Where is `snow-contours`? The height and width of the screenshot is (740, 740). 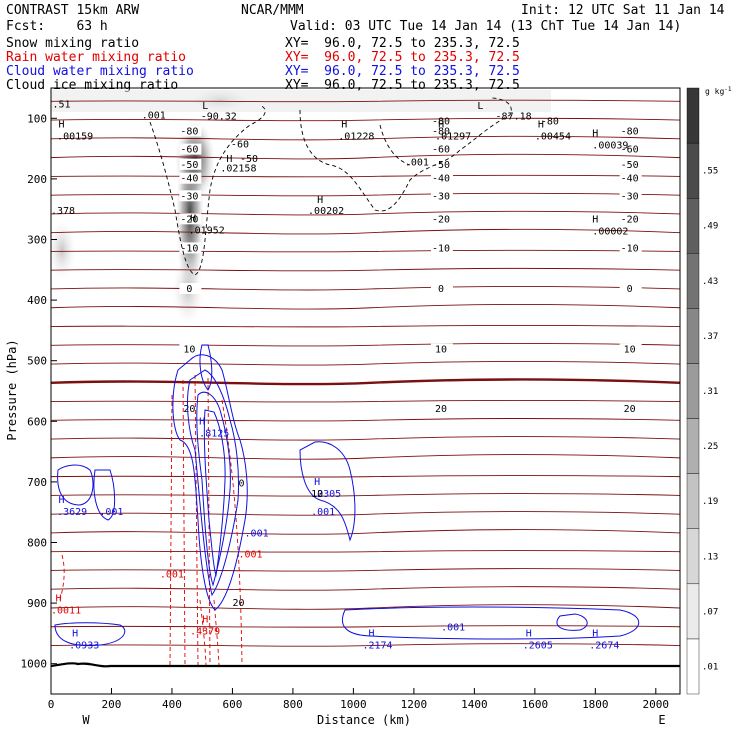
snow-contours is located at coordinates (330, 186).